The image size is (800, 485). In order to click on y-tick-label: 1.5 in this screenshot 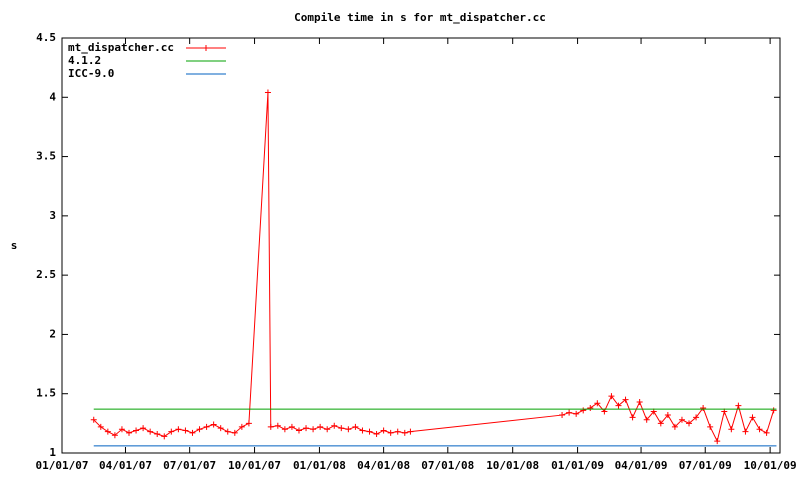, I will do `click(46, 393)`.